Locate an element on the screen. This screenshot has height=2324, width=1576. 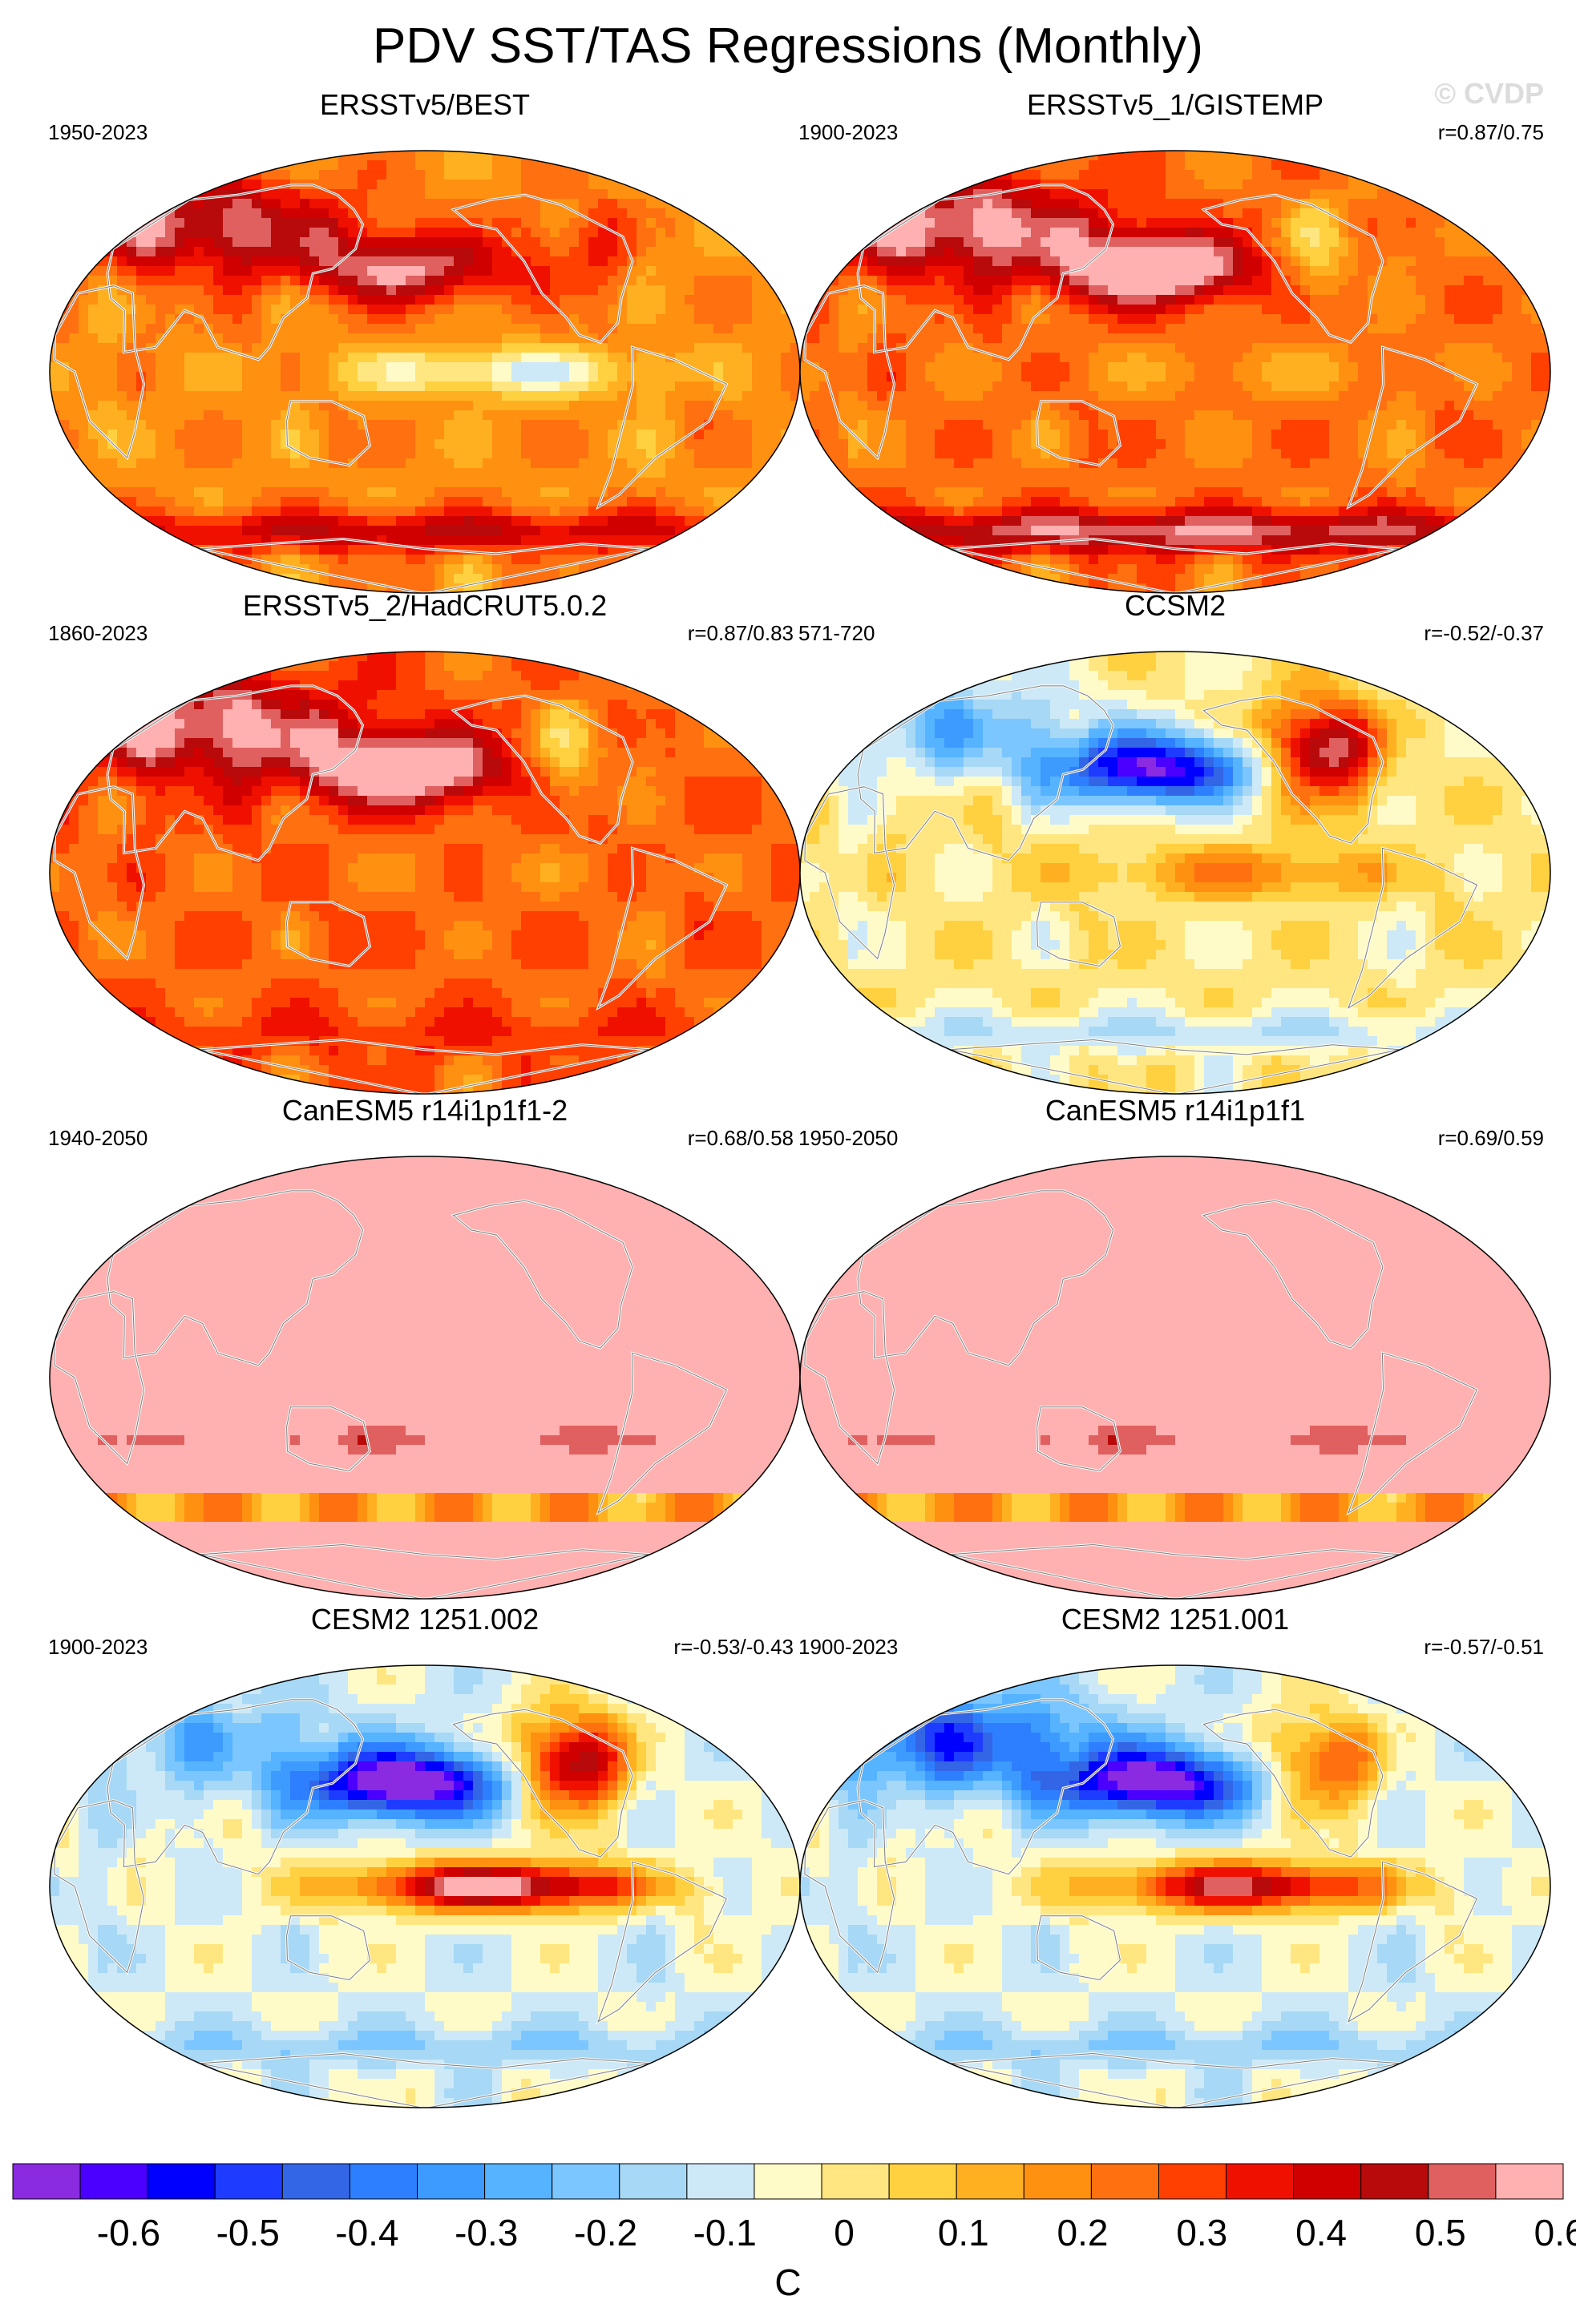
panel-title: CESM2 1251.001 is located at coordinates (1175, 1619).